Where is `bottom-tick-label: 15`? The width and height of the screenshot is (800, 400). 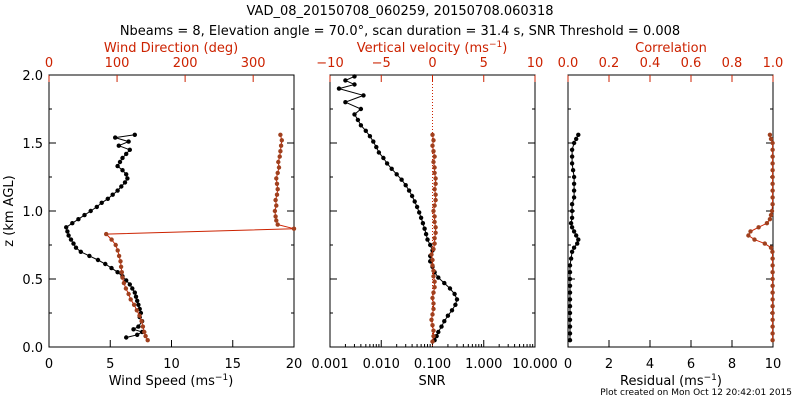 bottom-tick-label: 15 is located at coordinates (232, 364).